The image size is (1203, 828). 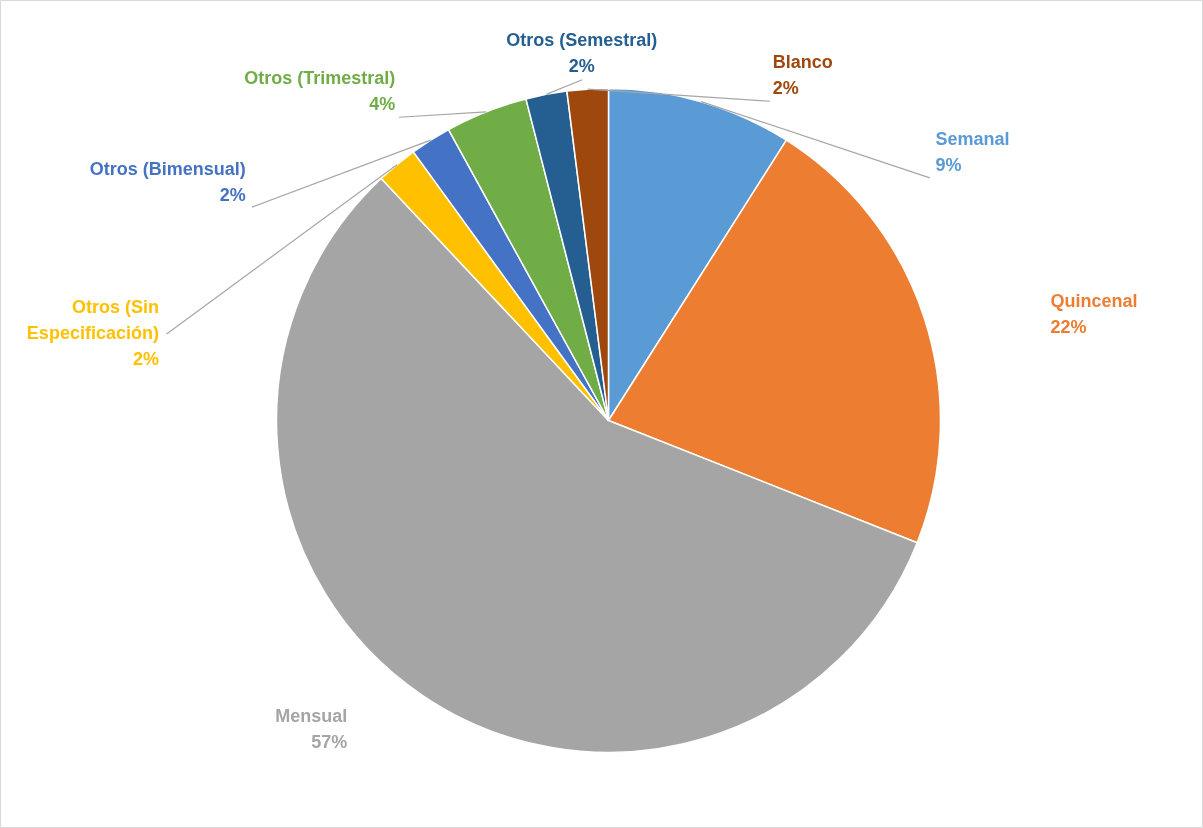 I want to click on slice-label: Otros (Trimestral), so click(x=320, y=77).